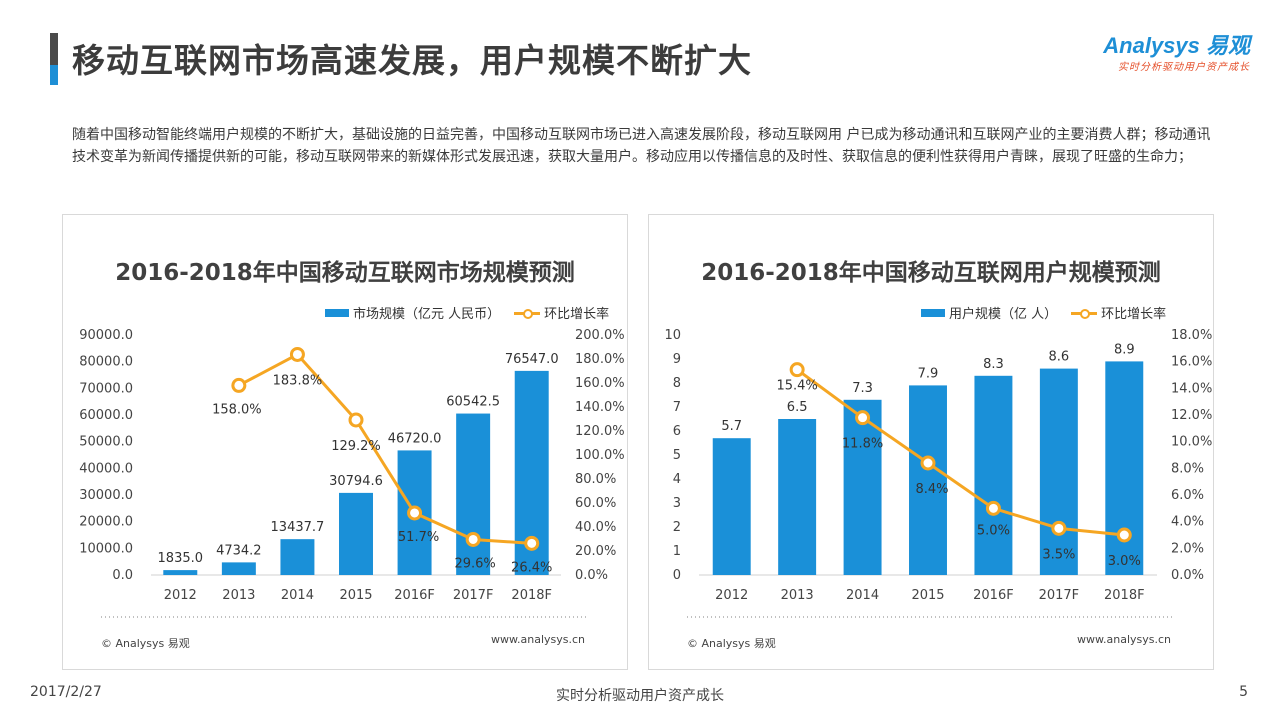 The width and height of the screenshot is (1280, 720). What do you see at coordinates (1191, 415) in the screenshot?
I see `y-right-tick-label: 12.0%` at bounding box center [1191, 415].